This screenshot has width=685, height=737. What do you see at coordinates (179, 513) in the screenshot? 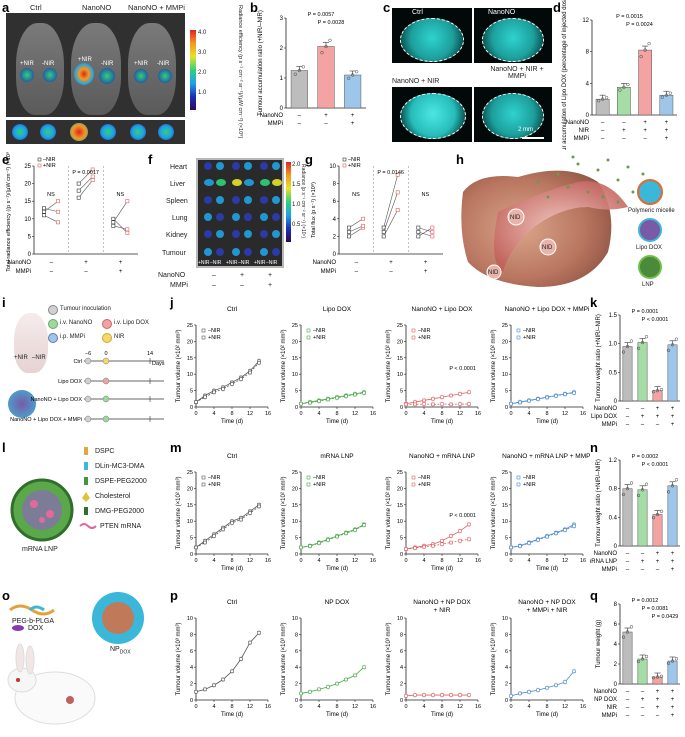
I see `y-axis-label: Tumour volume (×10² mm³)` at bounding box center [179, 513].